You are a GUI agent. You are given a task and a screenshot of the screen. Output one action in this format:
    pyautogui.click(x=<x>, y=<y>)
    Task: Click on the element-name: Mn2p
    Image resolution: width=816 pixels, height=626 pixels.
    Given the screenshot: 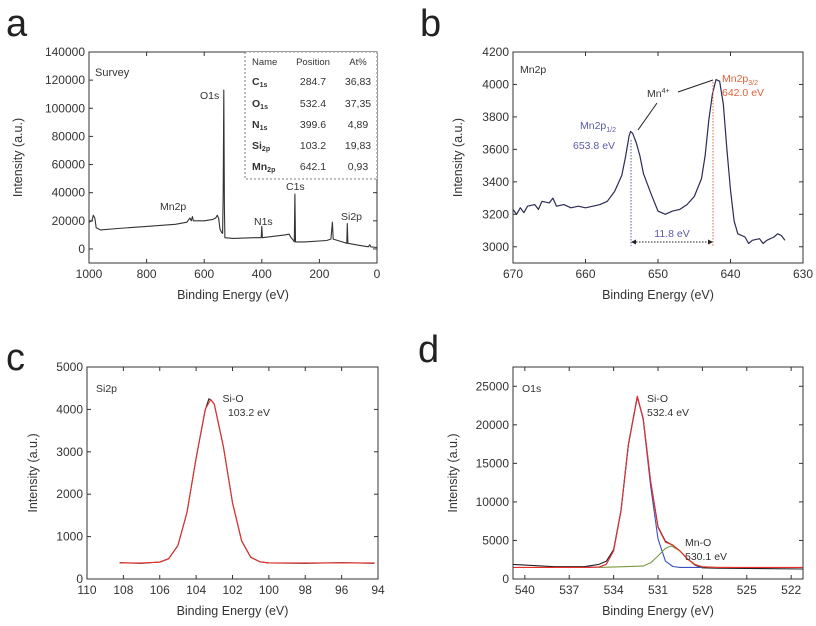 What is the action you would take?
    pyautogui.click(x=263, y=167)
    